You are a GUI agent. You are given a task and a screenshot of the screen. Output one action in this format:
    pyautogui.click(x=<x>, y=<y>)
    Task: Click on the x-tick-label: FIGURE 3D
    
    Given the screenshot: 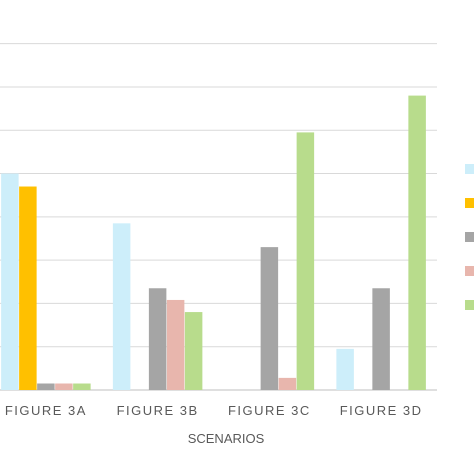 What is the action you would take?
    pyautogui.click(x=381, y=410)
    